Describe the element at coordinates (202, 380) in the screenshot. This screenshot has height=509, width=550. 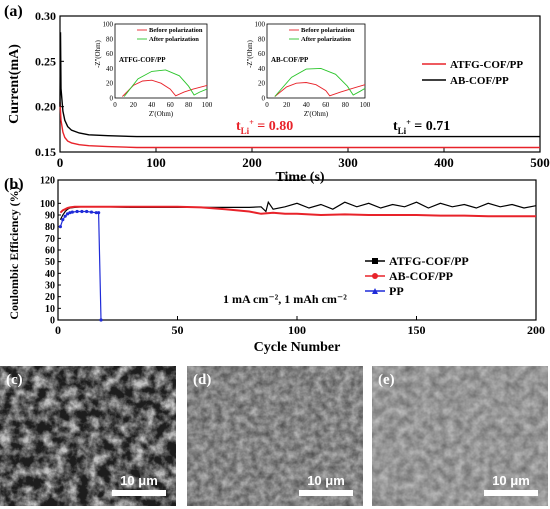
I see `panel-label-d: (d)` at that location.